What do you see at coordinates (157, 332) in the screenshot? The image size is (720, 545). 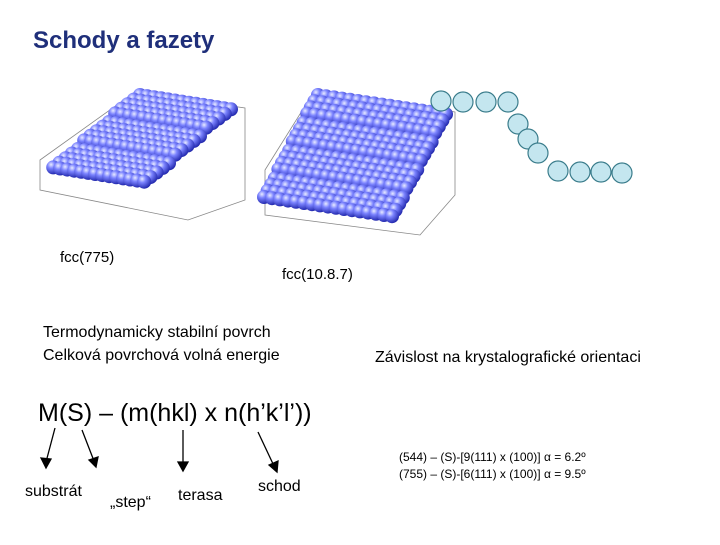 I see `note: Termodynamicky stabilní povrch` at bounding box center [157, 332].